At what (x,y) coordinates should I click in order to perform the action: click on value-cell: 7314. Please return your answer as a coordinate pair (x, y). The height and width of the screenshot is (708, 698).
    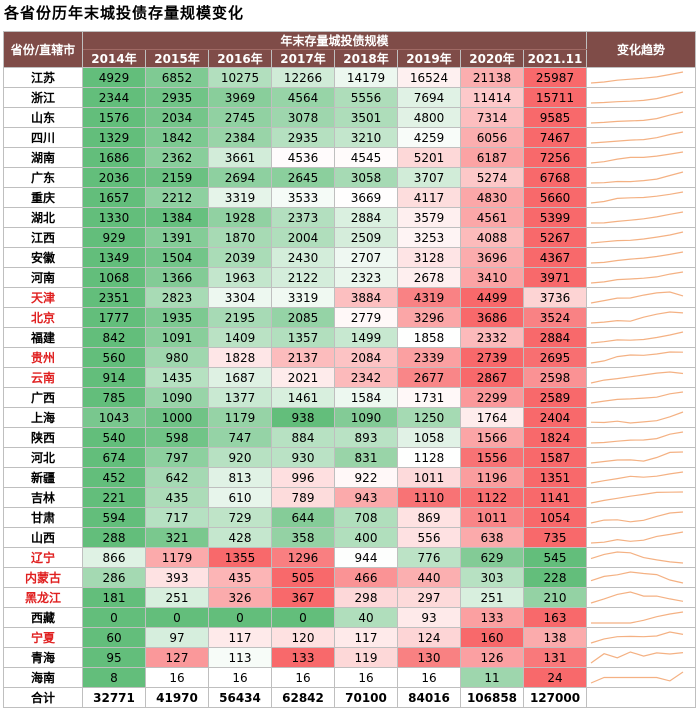
    Looking at the image, I should click on (492, 117).